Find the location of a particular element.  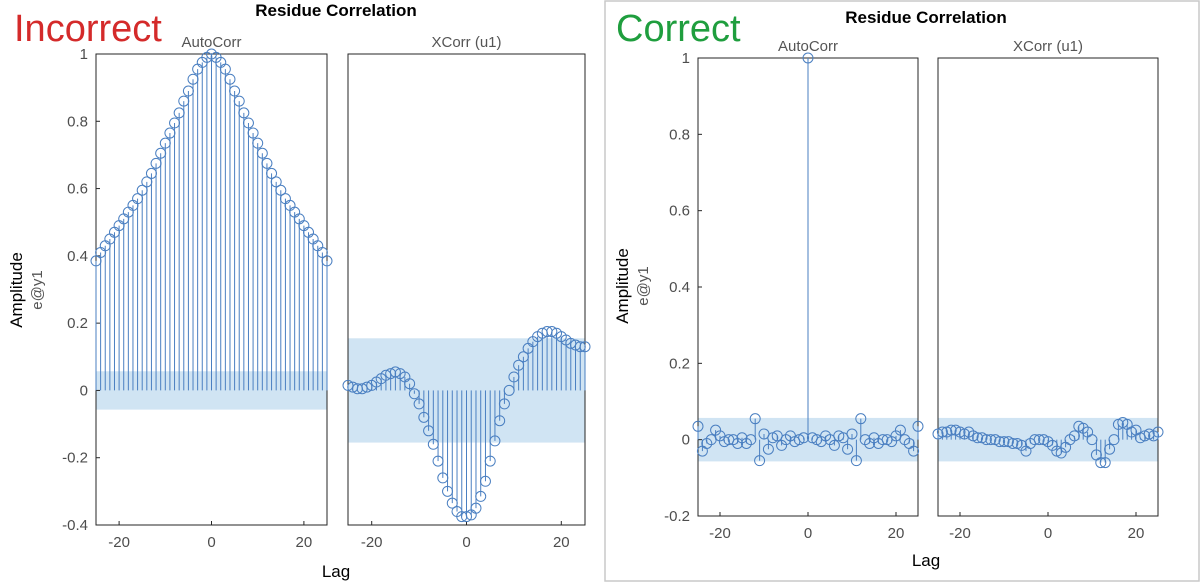

figure-title-right: Residue Correlation is located at coordinates (926, 17).